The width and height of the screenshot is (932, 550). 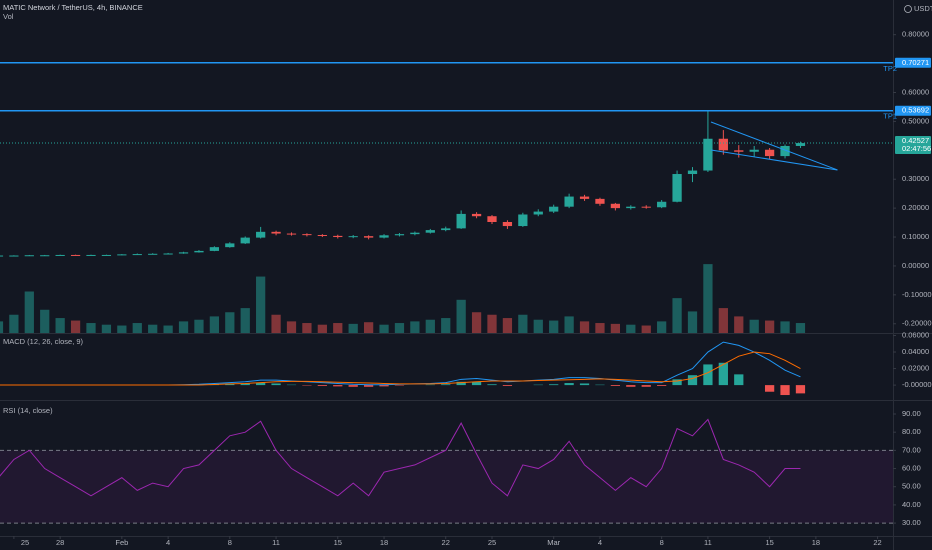 I want to click on target-price-box, so click(x=913, y=110).